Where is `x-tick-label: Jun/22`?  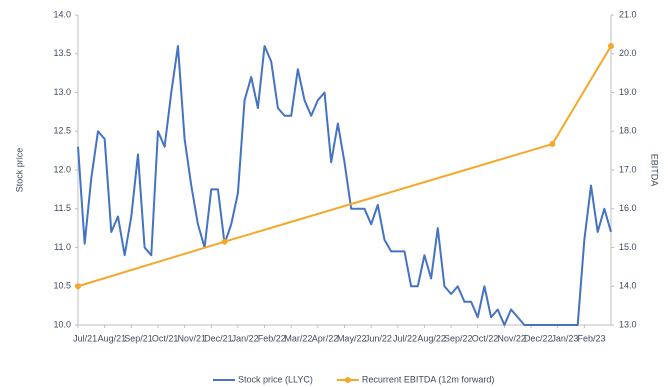 x-tick-label: Jun/22 is located at coordinates (378, 338).